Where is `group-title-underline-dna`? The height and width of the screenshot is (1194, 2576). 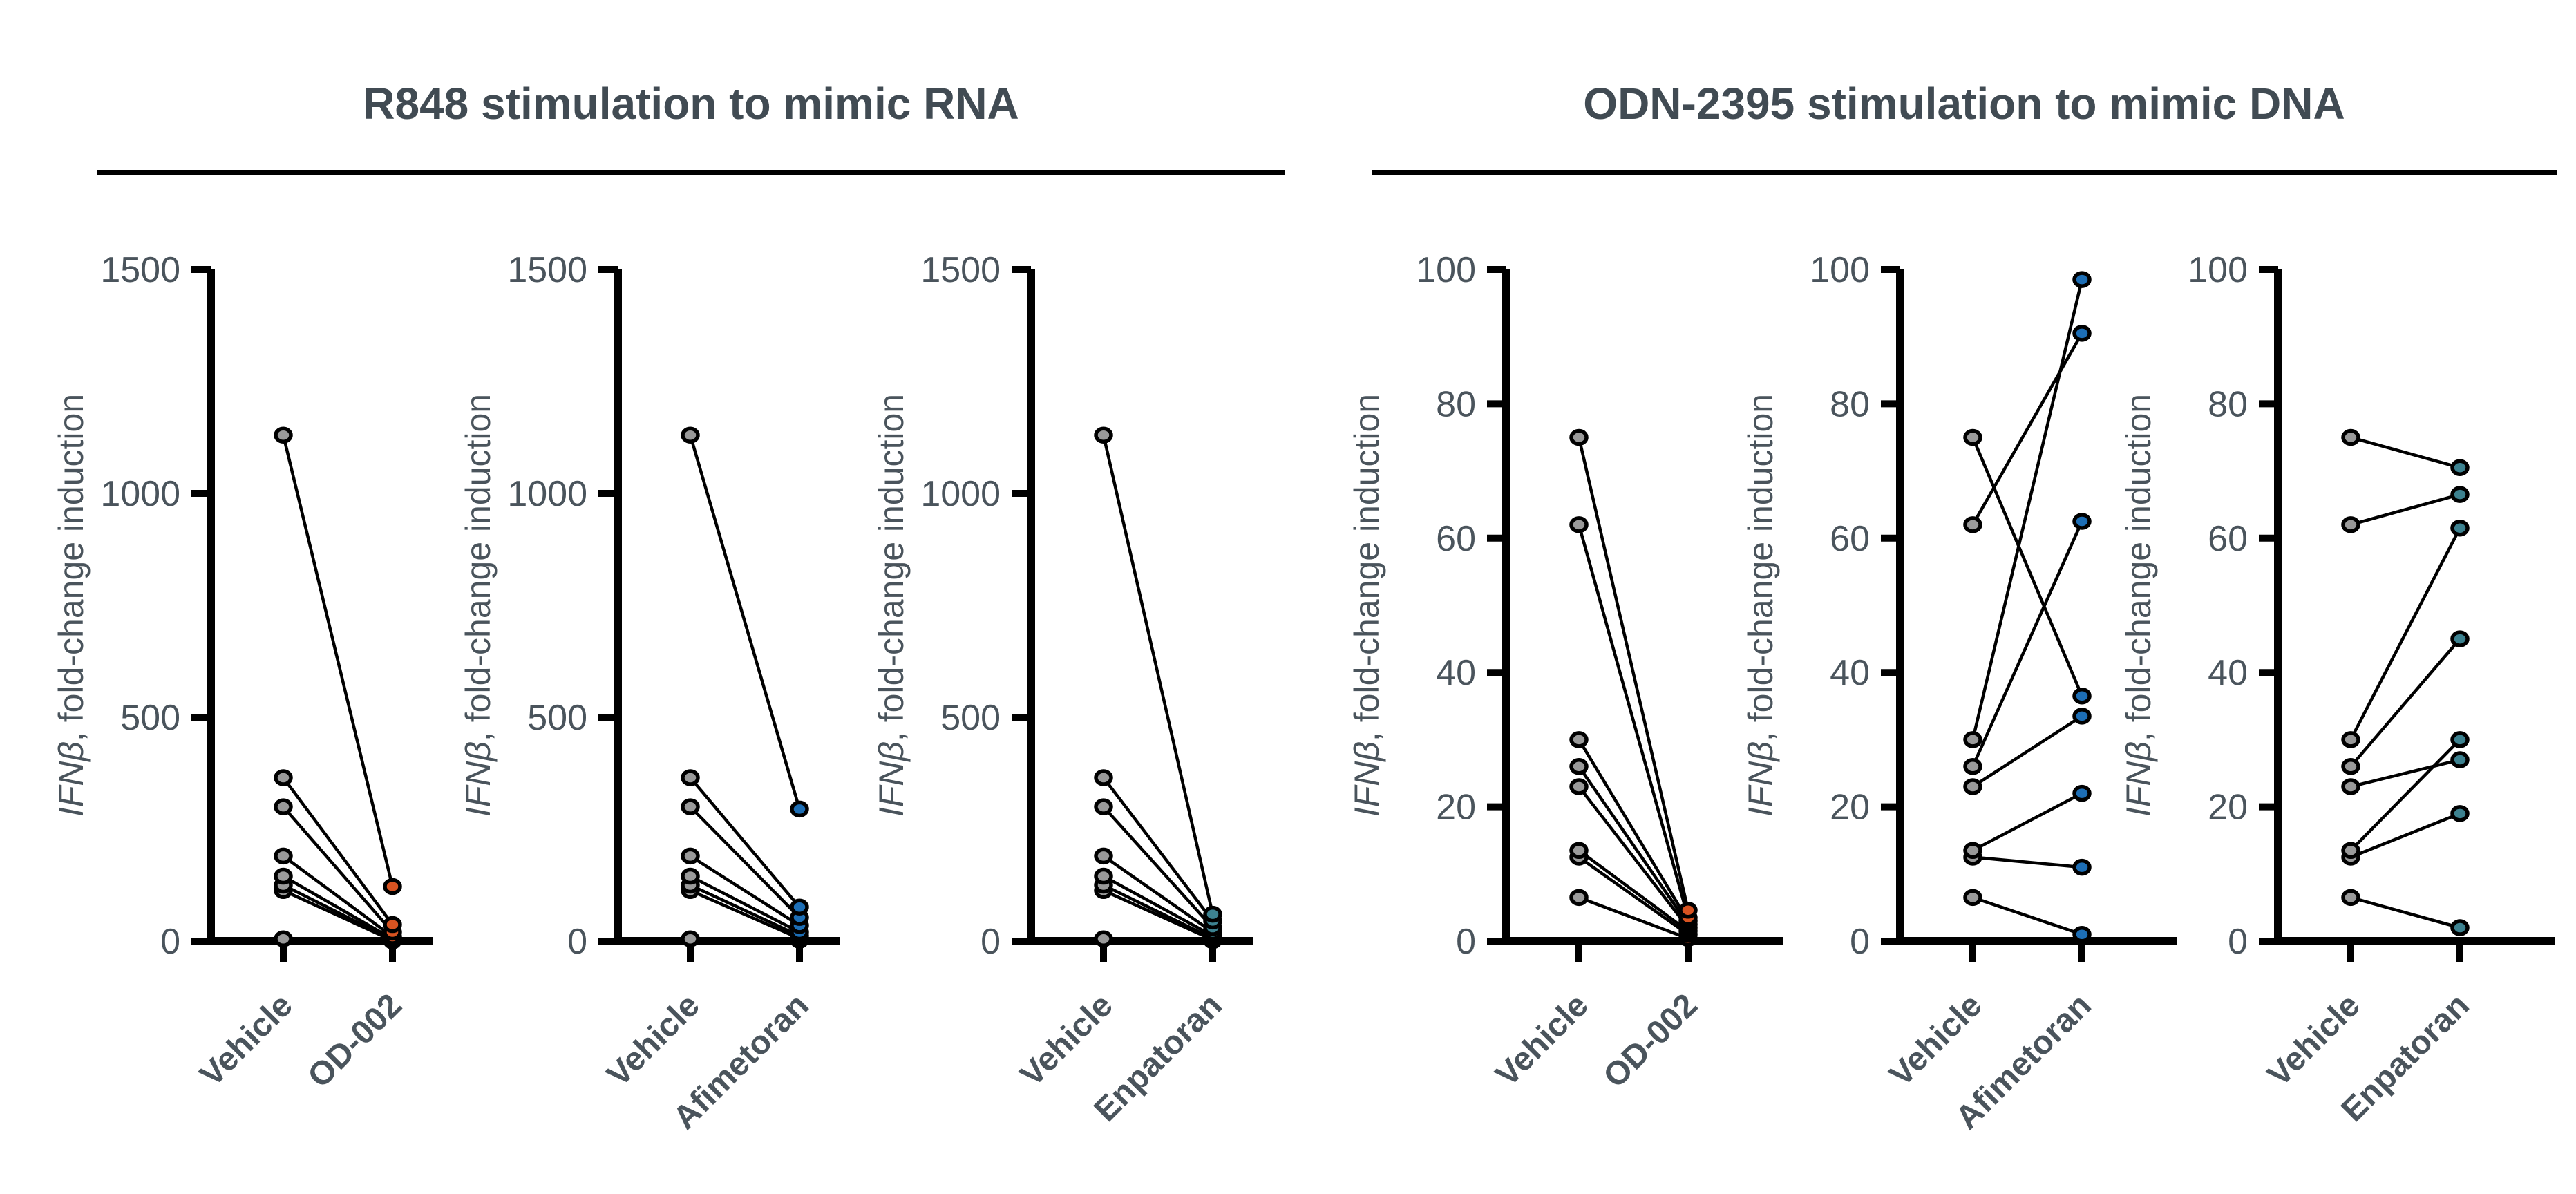
group-title-underline-dna is located at coordinates (1964, 172).